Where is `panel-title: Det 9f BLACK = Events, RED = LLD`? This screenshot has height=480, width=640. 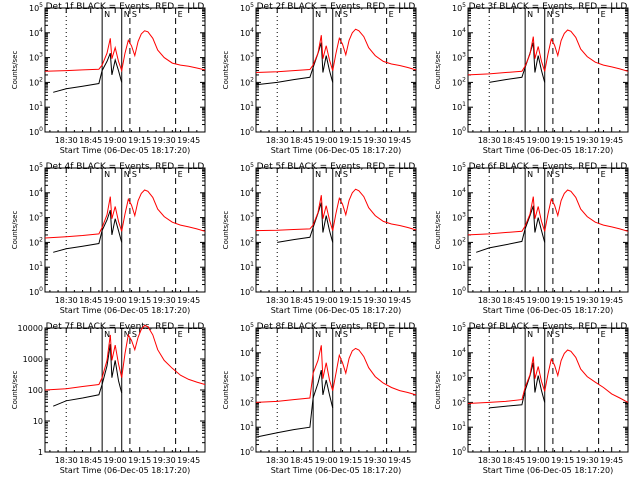
panel-title: Det 9f BLACK = Events, RED = LLD is located at coordinates (548, 327).